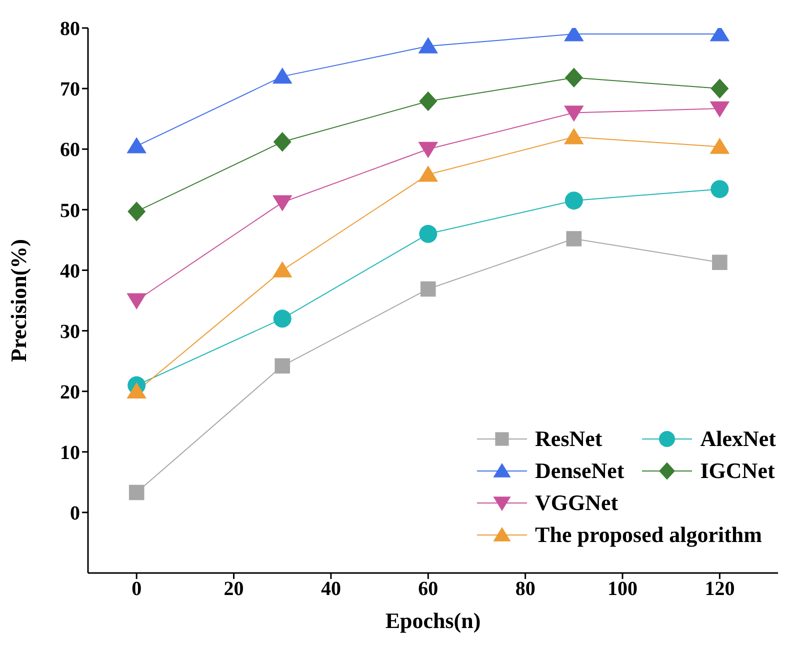  What do you see at coordinates (70, 29) in the screenshot?
I see `y-tick-label: 80` at bounding box center [70, 29].